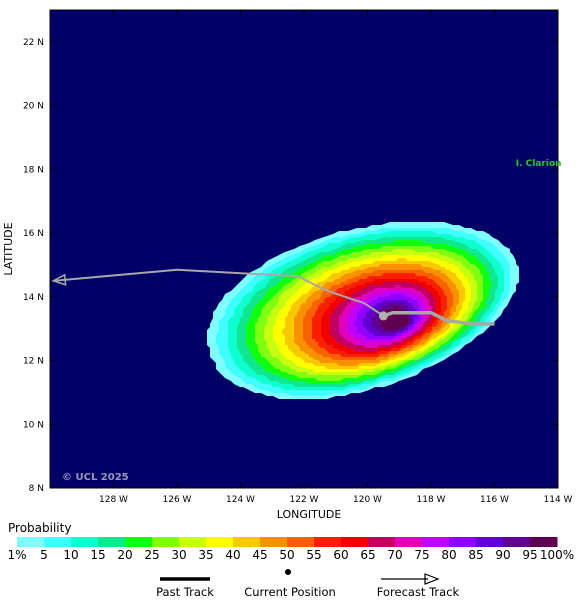 The width and height of the screenshot is (580, 607). What do you see at coordinates (259, 555) in the screenshot?
I see `colorbar-label: 45` at bounding box center [259, 555].